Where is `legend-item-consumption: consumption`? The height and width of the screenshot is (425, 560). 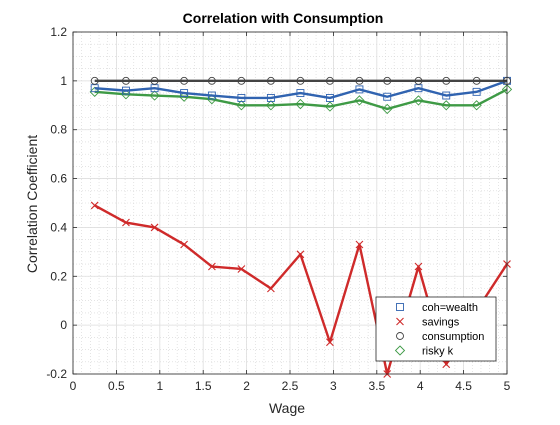
legend-item-consumption: consumption is located at coordinates (440, 337).